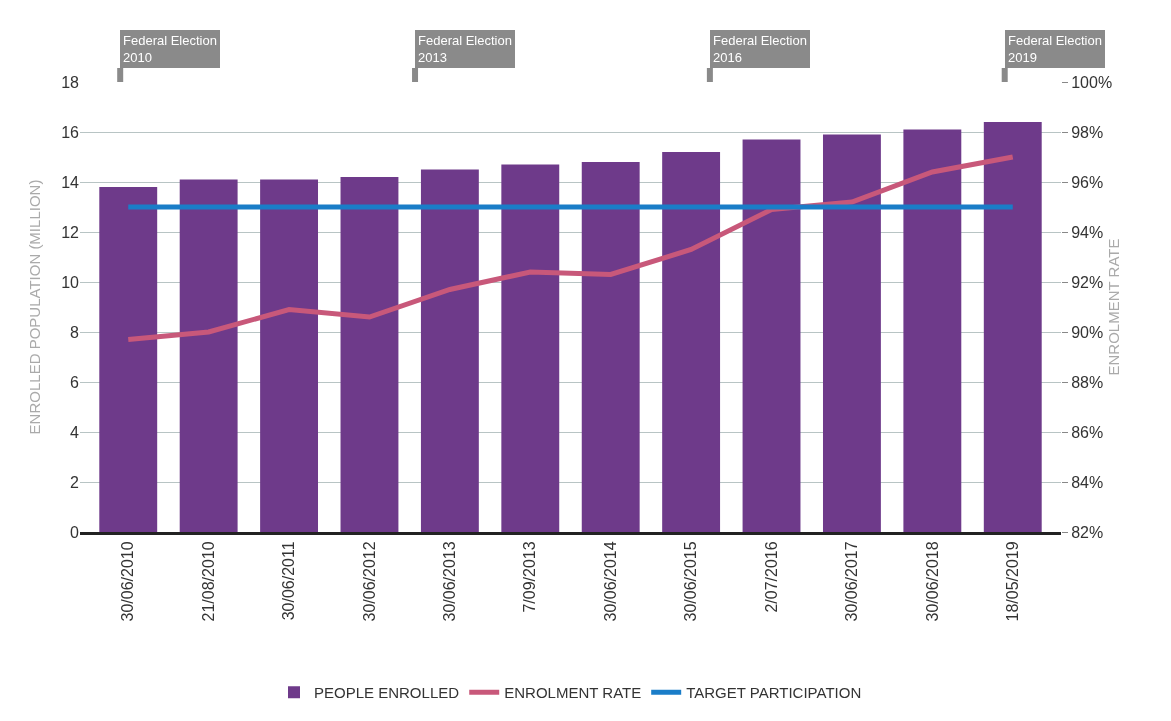 The height and width of the screenshot is (721, 1171). What do you see at coordinates (1087, 482) in the screenshot?
I see `y2-tick-label: 84%` at bounding box center [1087, 482].